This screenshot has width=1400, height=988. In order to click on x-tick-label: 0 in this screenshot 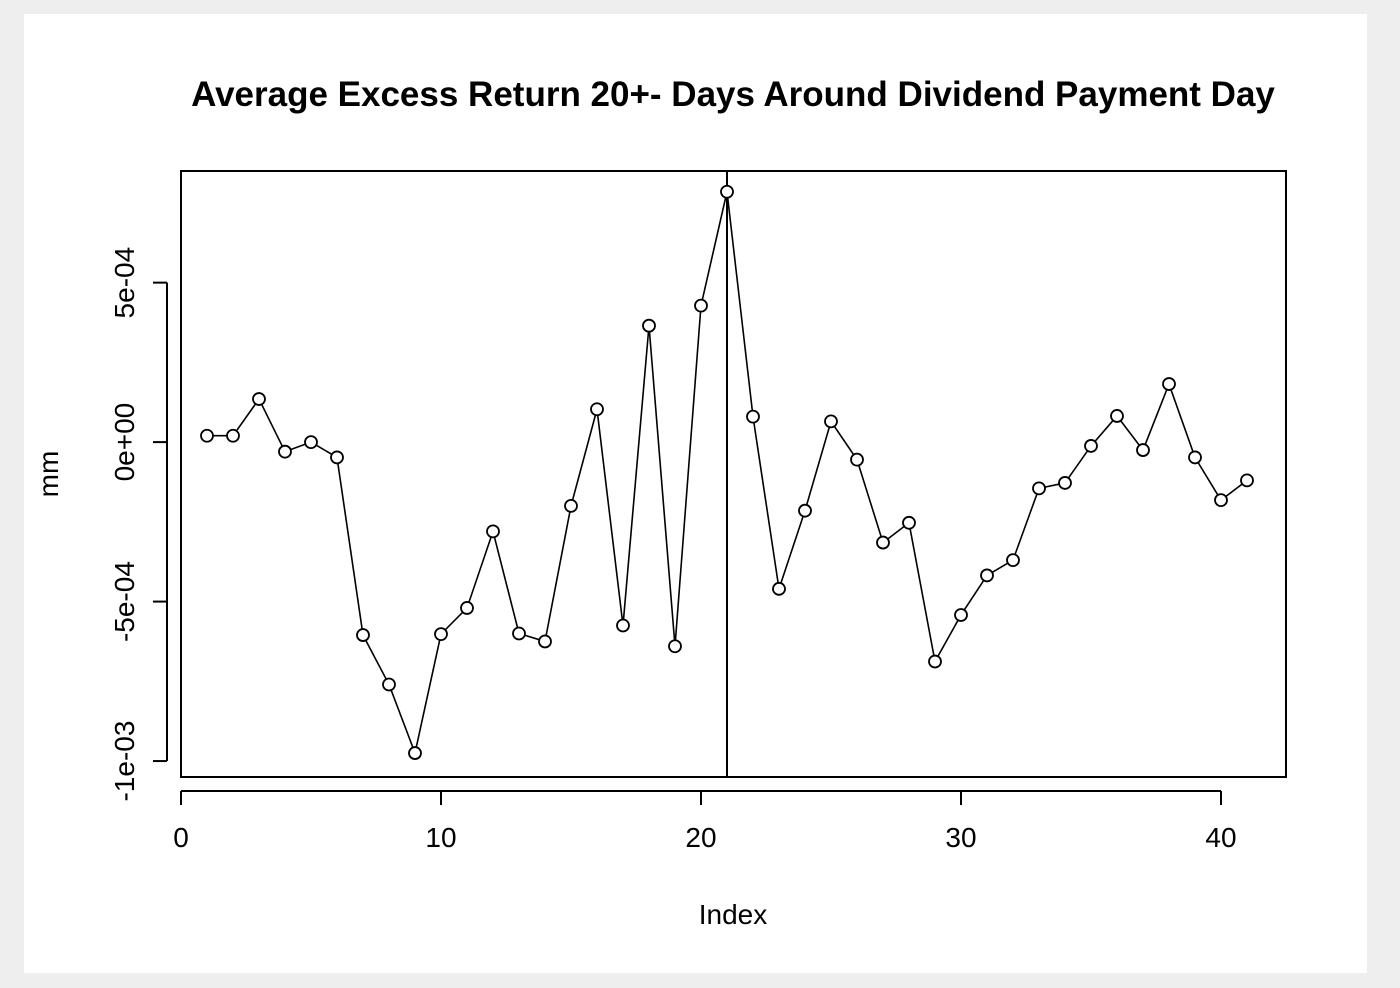, I will do `click(181, 837)`.